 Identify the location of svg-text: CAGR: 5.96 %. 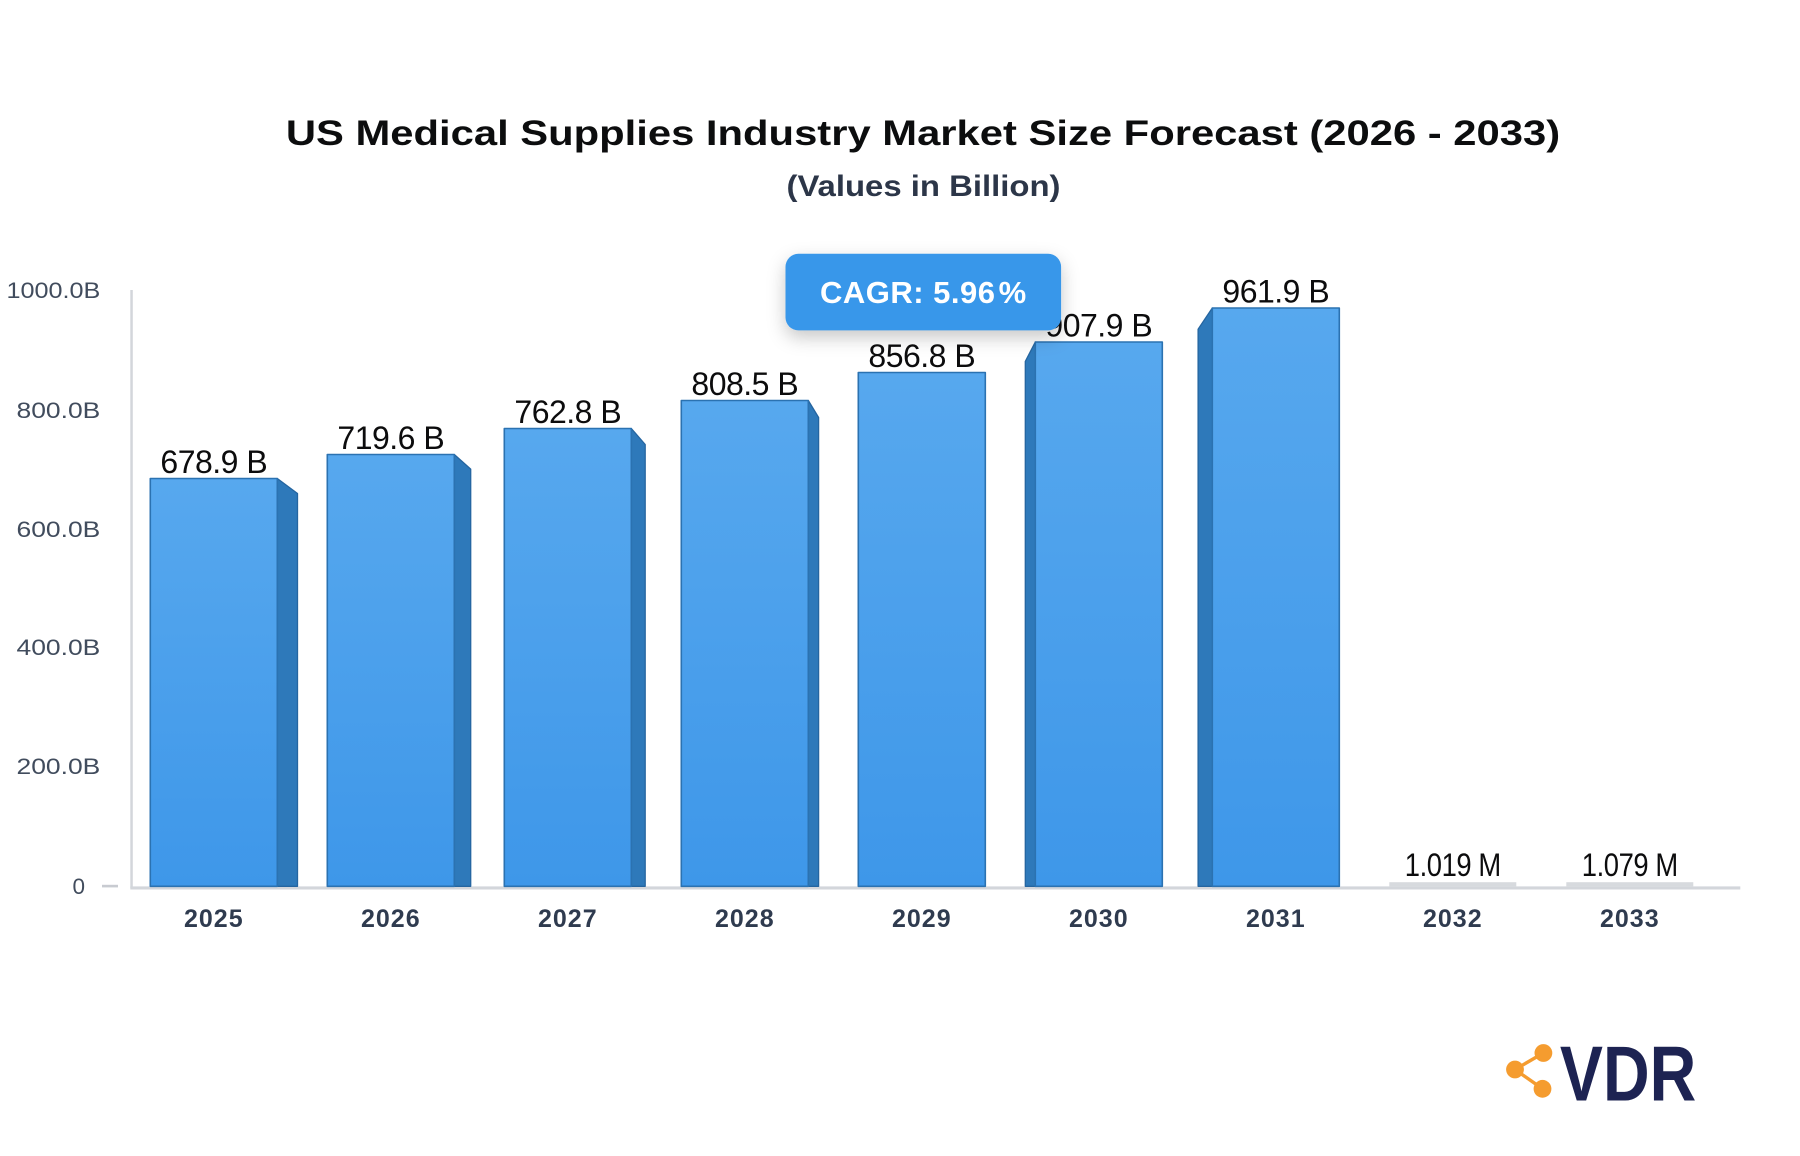
(923, 292).